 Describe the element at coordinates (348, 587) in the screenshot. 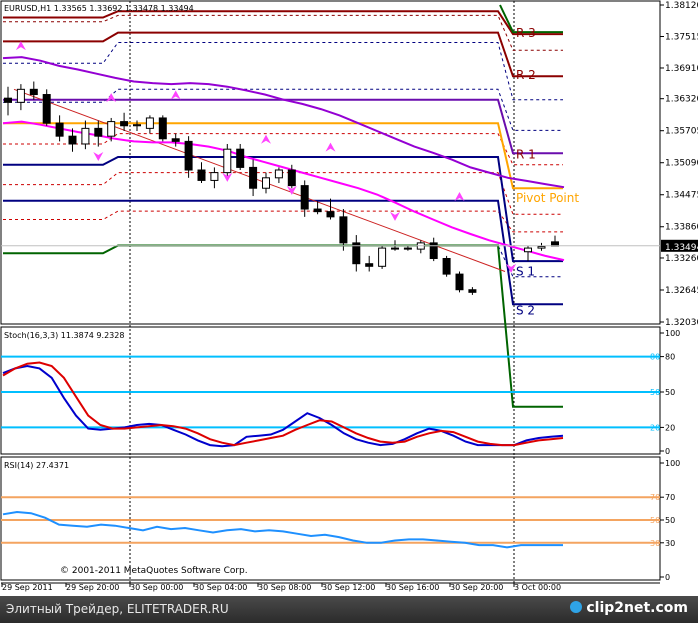

I see `time-tick-label: 30 Sep 12:00` at that location.